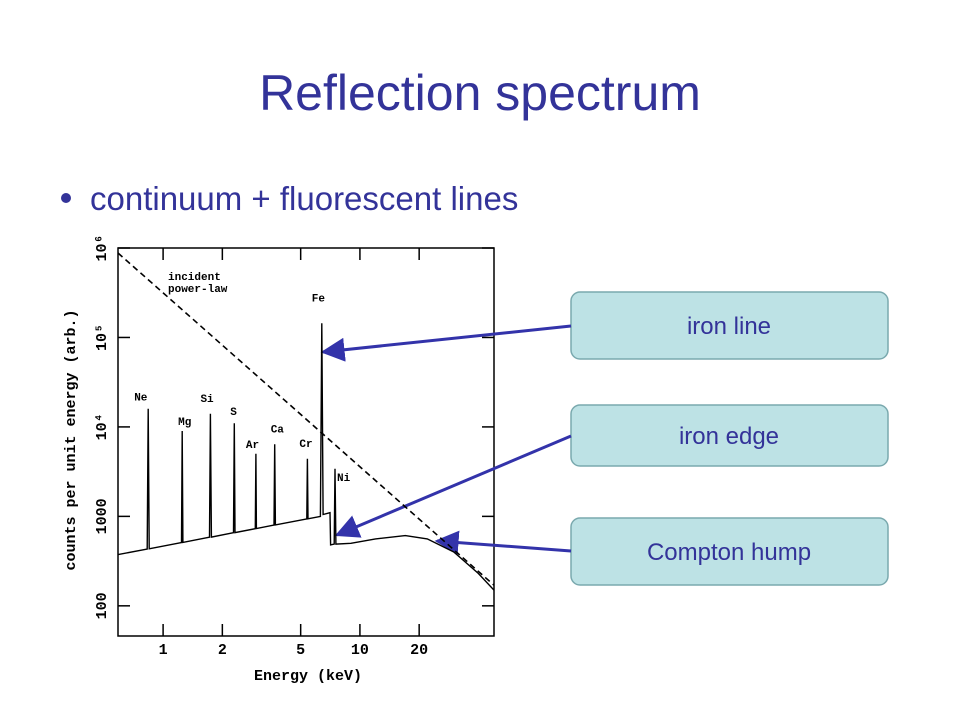 The height and width of the screenshot is (720, 960). Describe the element at coordinates (480, 93) in the screenshot. I see `slide-title: Reflection spectrum` at that location.